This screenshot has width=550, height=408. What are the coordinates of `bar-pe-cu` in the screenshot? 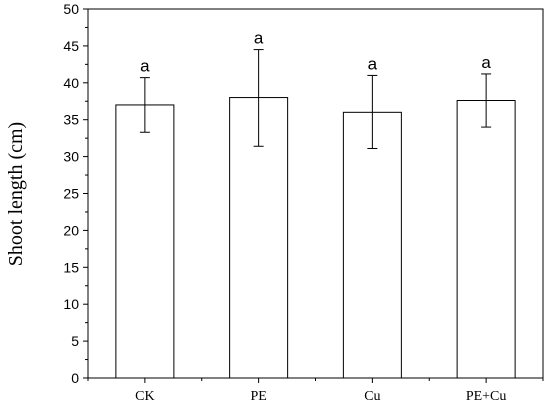 It's located at (486, 239).